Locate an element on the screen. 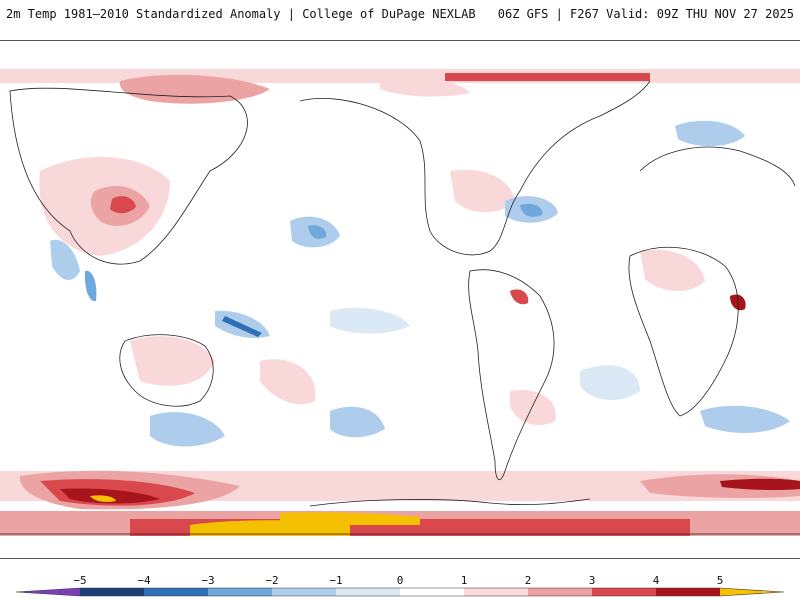  antarctic-max-warm is located at coordinates (103, 498).